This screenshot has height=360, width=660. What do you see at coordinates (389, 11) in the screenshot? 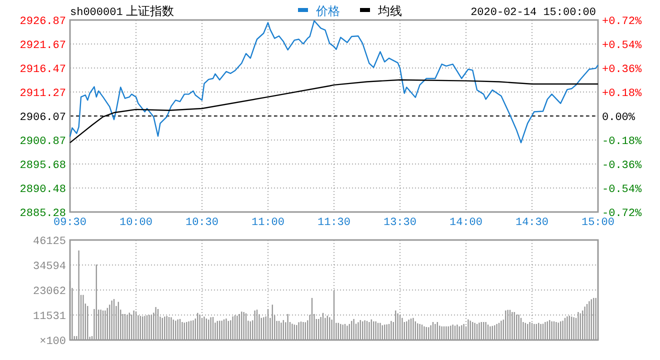
I see `legend-label: 均线` at bounding box center [389, 11].